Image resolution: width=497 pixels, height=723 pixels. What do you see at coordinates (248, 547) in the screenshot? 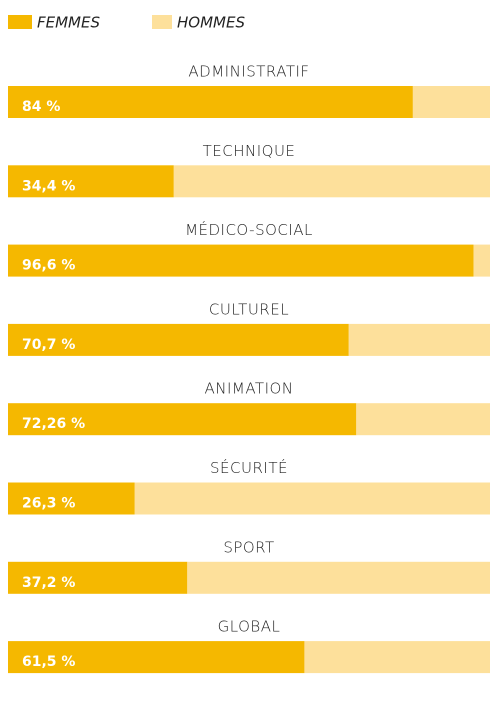
I see `category-label: SPORT` at bounding box center [248, 547].